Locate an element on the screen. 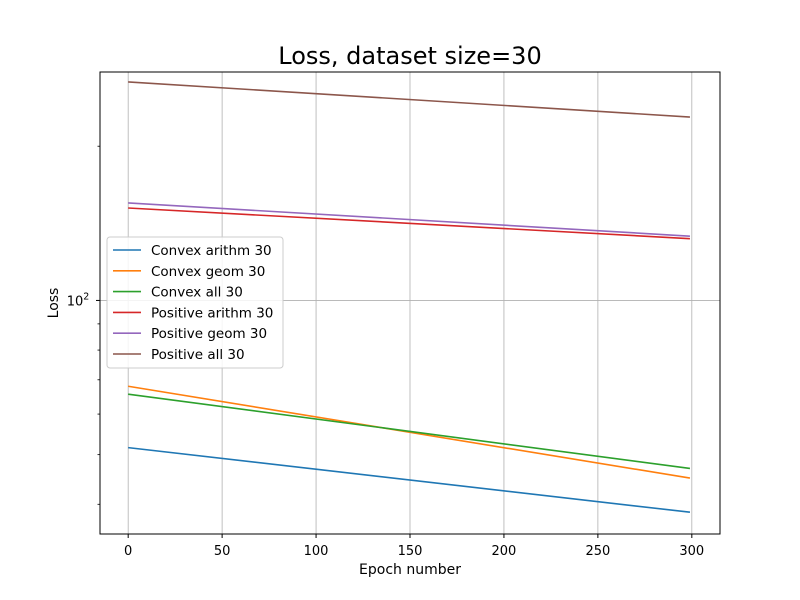 This screenshot has height=600, width=800. x-axis-ticks: 0 50 100 150 200 250 300 is located at coordinates (414, 546).